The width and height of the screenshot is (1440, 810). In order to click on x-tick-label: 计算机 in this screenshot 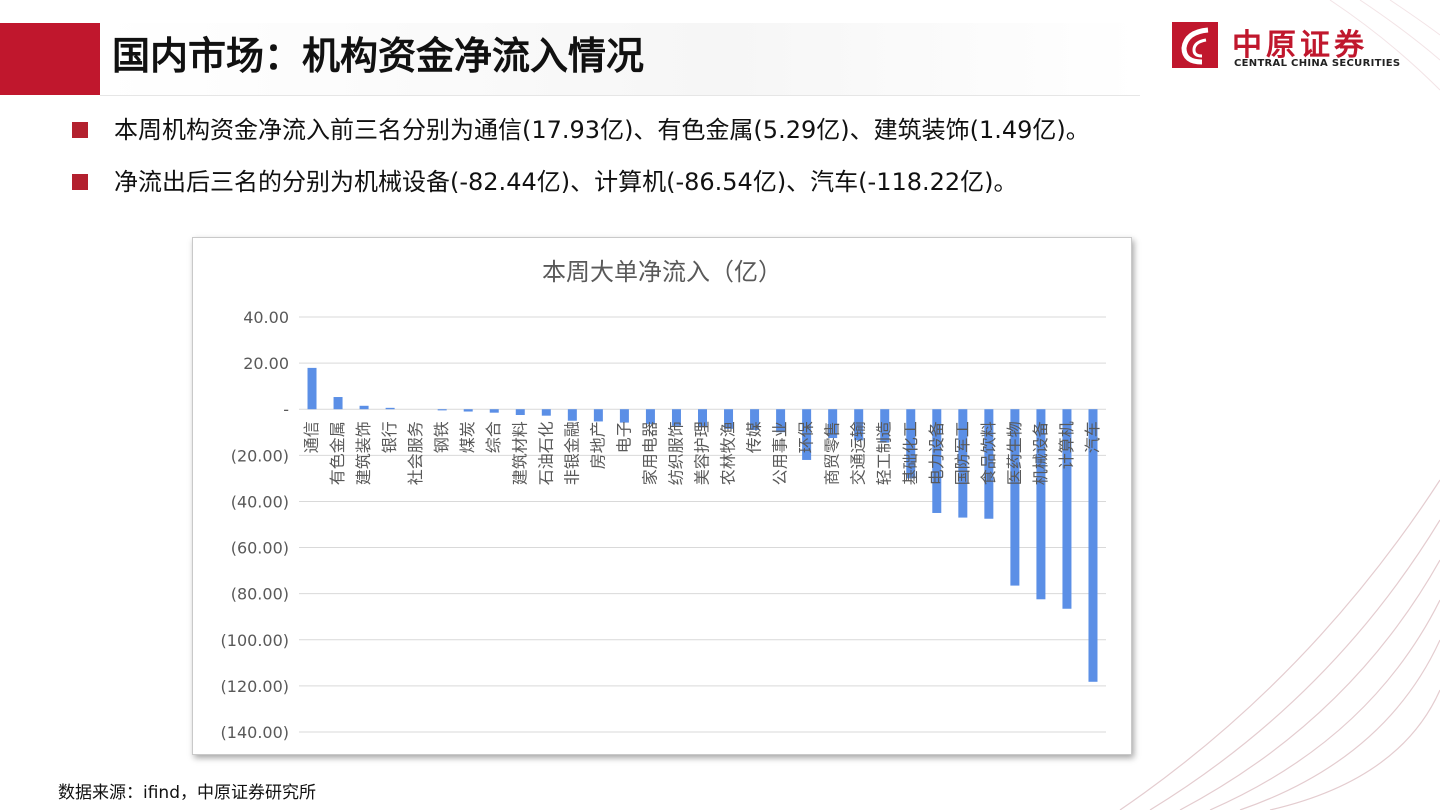, I will do `click(1066, 445)`.